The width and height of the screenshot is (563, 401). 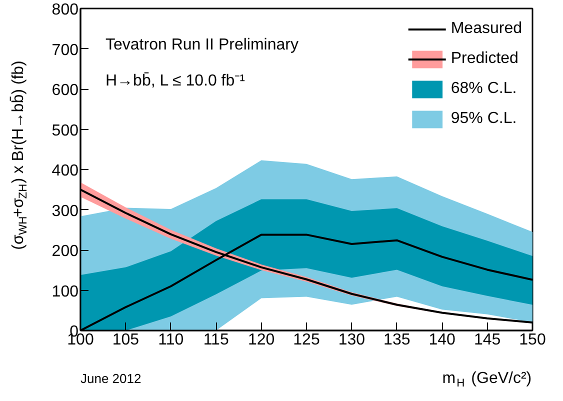 I want to click on y-axis-title: (σWH+σZH) x Br(H→bb̄) (fb), so click(x=20, y=155).